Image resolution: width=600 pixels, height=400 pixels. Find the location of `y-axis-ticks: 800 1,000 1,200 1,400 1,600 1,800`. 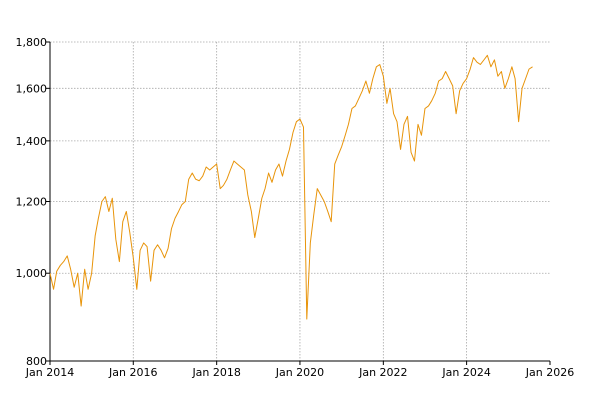

y-axis-ticks: 800 1,000 1,200 1,400 1,600 1,800 is located at coordinates (33, 202).